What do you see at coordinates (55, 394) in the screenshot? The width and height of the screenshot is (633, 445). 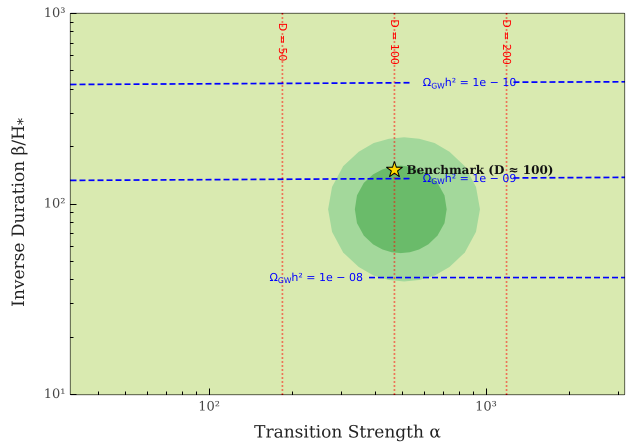 I see `y-tick-label: 10¹` at bounding box center [55, 394].